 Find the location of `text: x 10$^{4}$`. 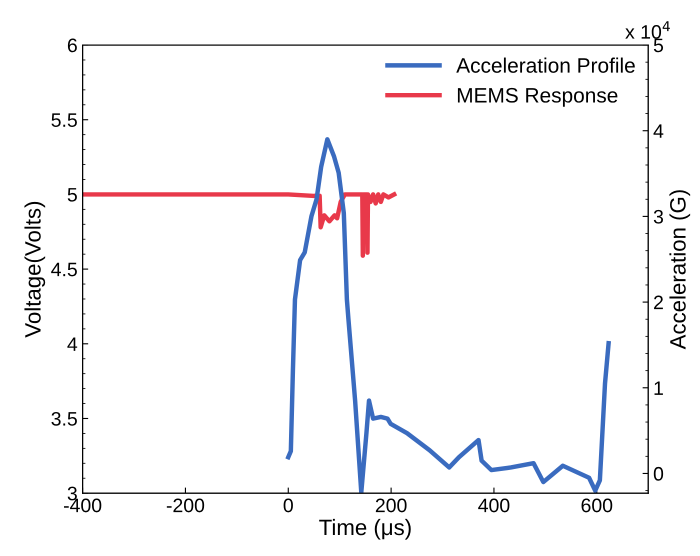

text: x 10$^{4}$ is located at coordinates (647, 30).